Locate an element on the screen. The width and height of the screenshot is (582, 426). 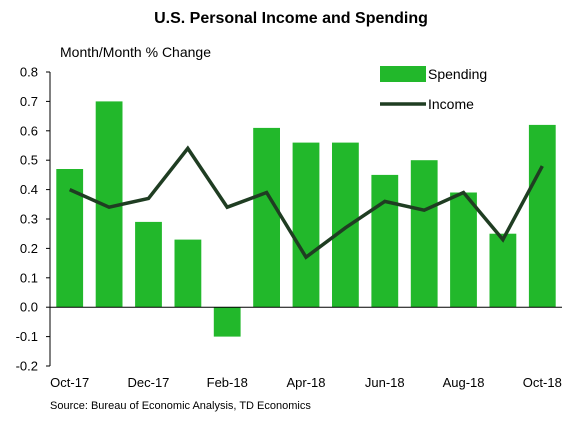
x-tick-label: Aug-18 is located at coordinates (464, 382).